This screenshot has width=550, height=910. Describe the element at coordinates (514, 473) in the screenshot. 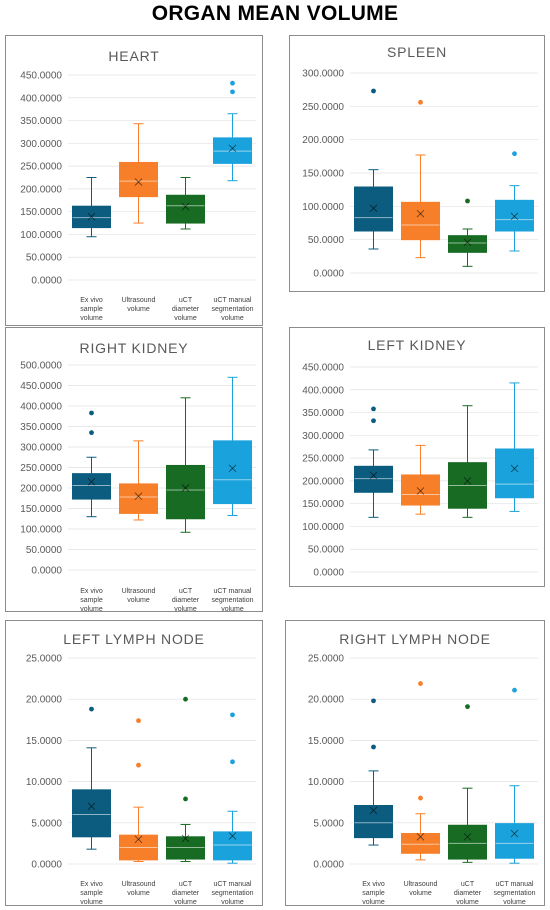

I see `left-kidney-uct-manual-segmentation-volume-box` at that location.